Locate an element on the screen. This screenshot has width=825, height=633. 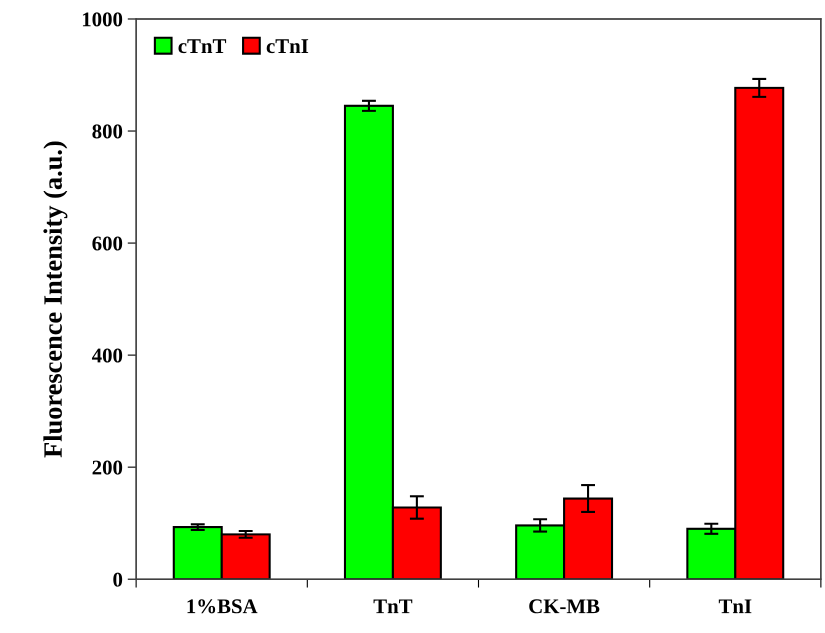
legend-label: cTnI is located at coordinates (287, 46).